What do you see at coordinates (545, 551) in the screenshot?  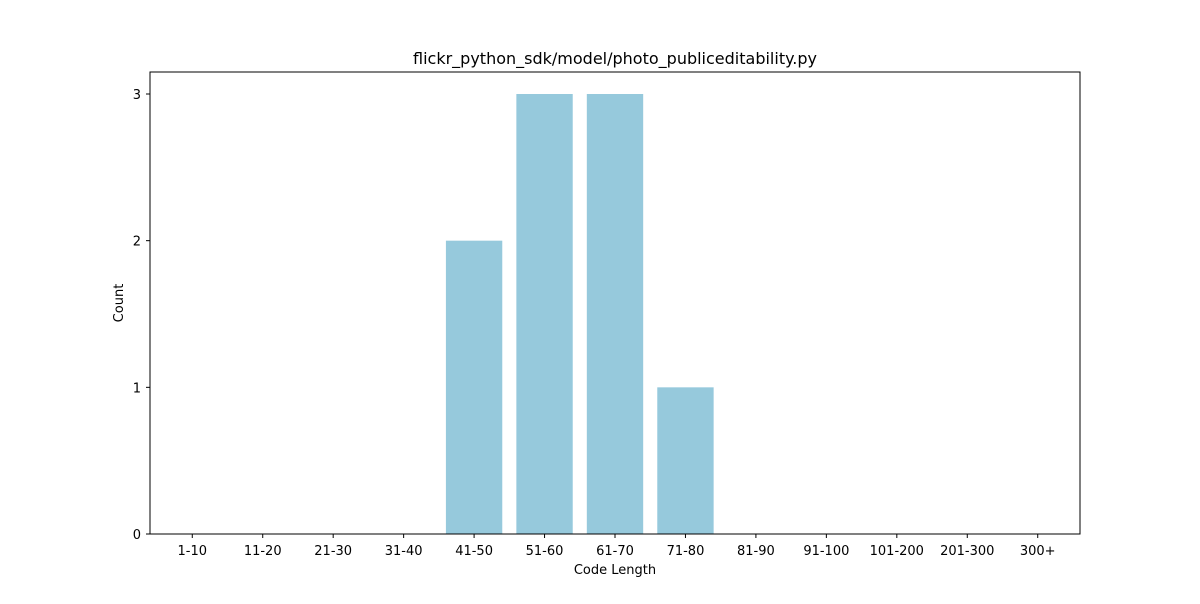 I see `x-tick-label: 51-60` at bounding box center [545, 551].